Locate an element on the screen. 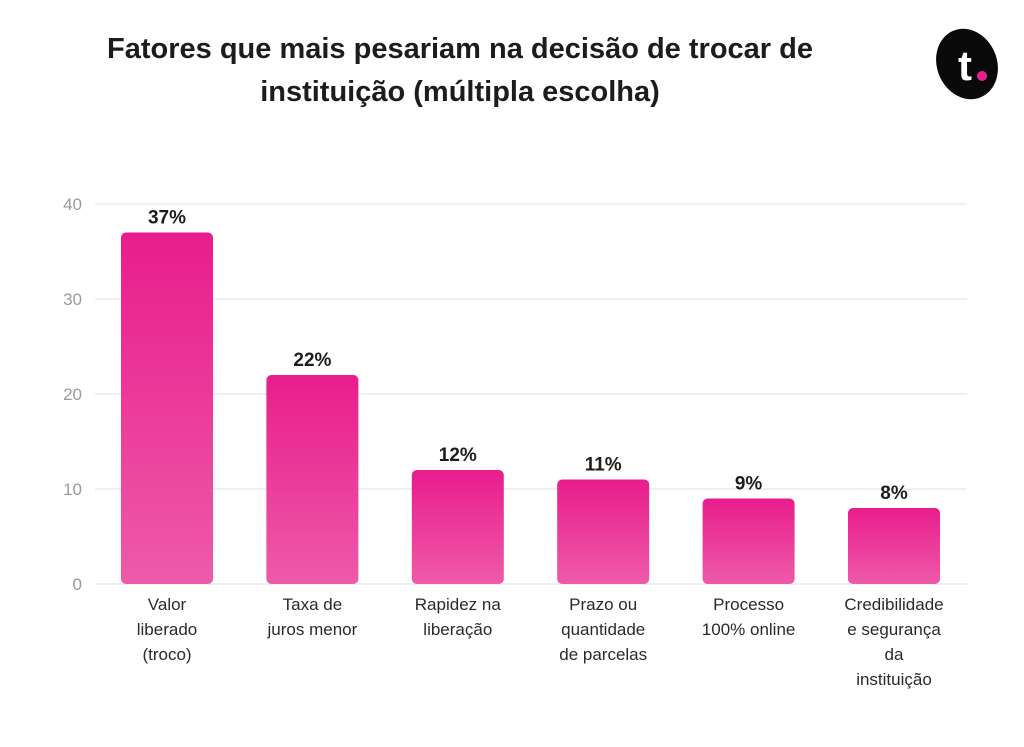 This screenshot has width=1024, height=747. category-label-line: liberado is located at coordinates (167, 629).